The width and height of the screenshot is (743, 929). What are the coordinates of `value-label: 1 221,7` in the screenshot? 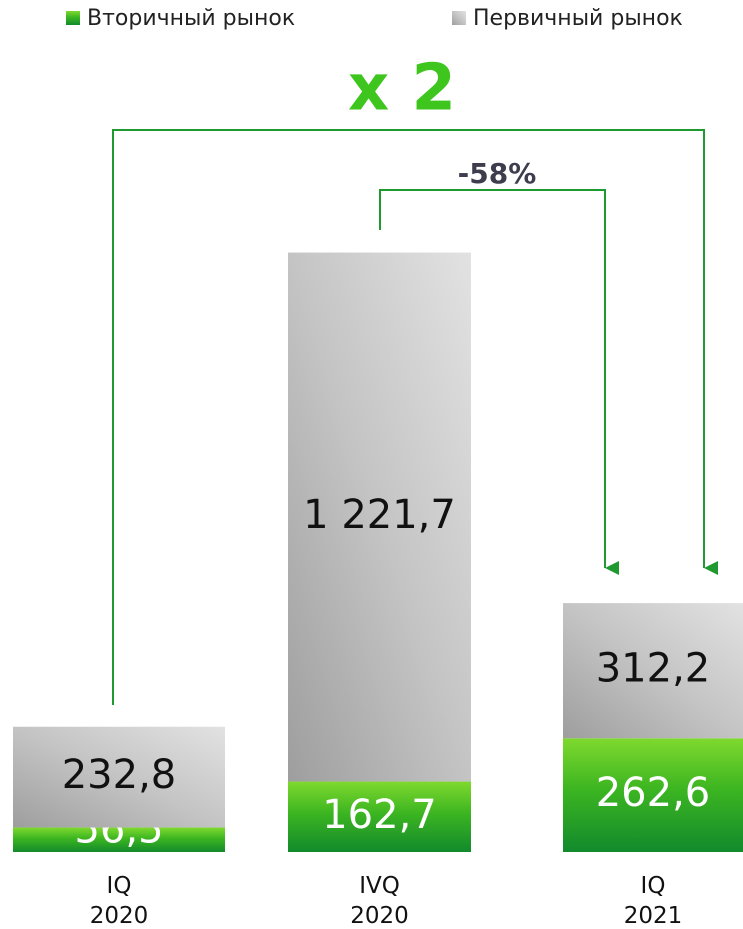 It's located at (379, 515).